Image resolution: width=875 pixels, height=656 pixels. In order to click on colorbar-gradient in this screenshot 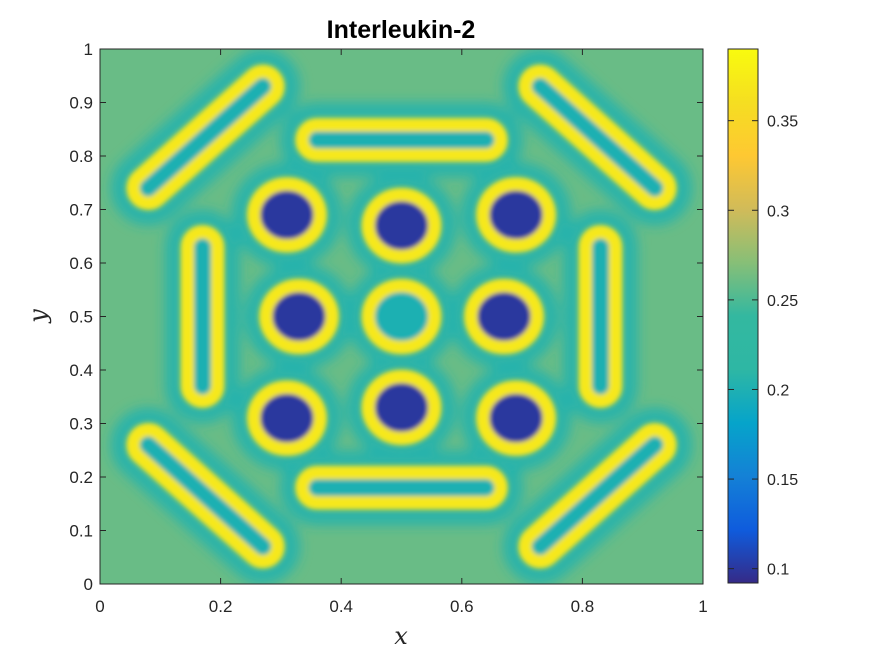, I will do `click(743, 316)`.